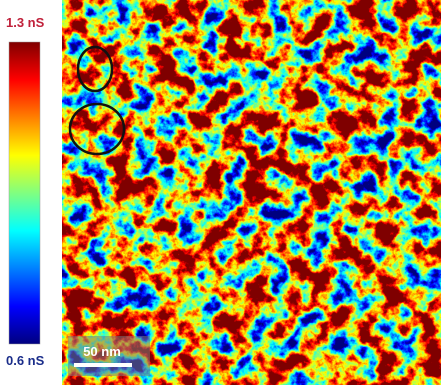 The width and height of the screenshot is (441, 385). I want to click on scale-bar-label: 50 nm, so click(102, 351).